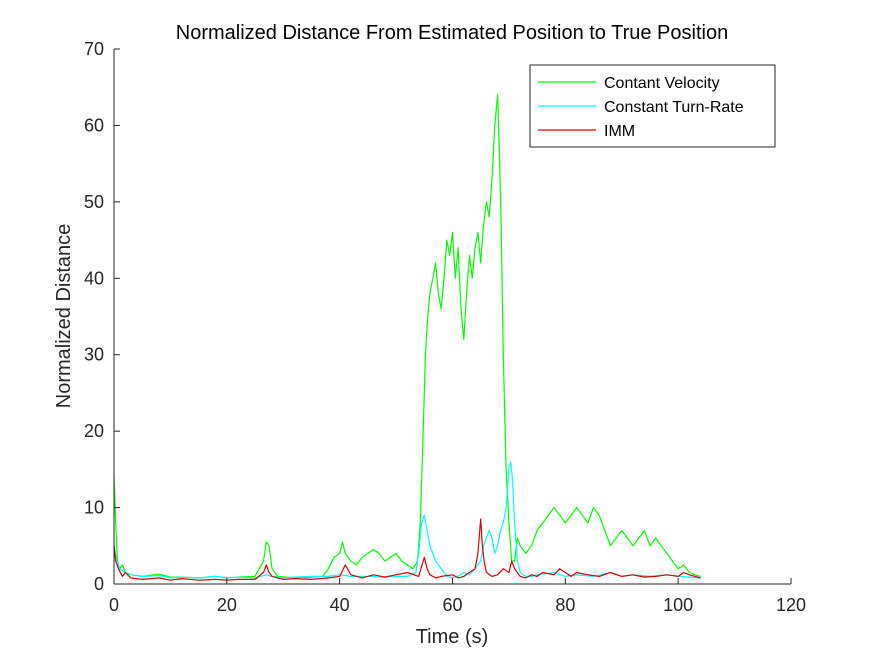 The height and width of the screenshot is (656, 875). I want to click on legend-label-2: IMM, so click(619, 131).